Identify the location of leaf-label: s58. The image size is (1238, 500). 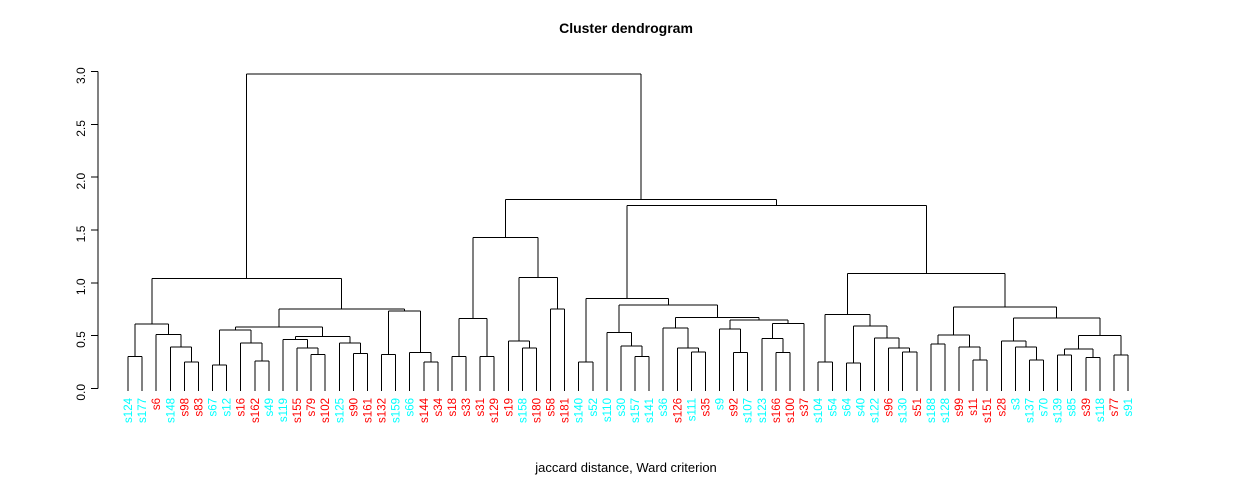
(552, 407).